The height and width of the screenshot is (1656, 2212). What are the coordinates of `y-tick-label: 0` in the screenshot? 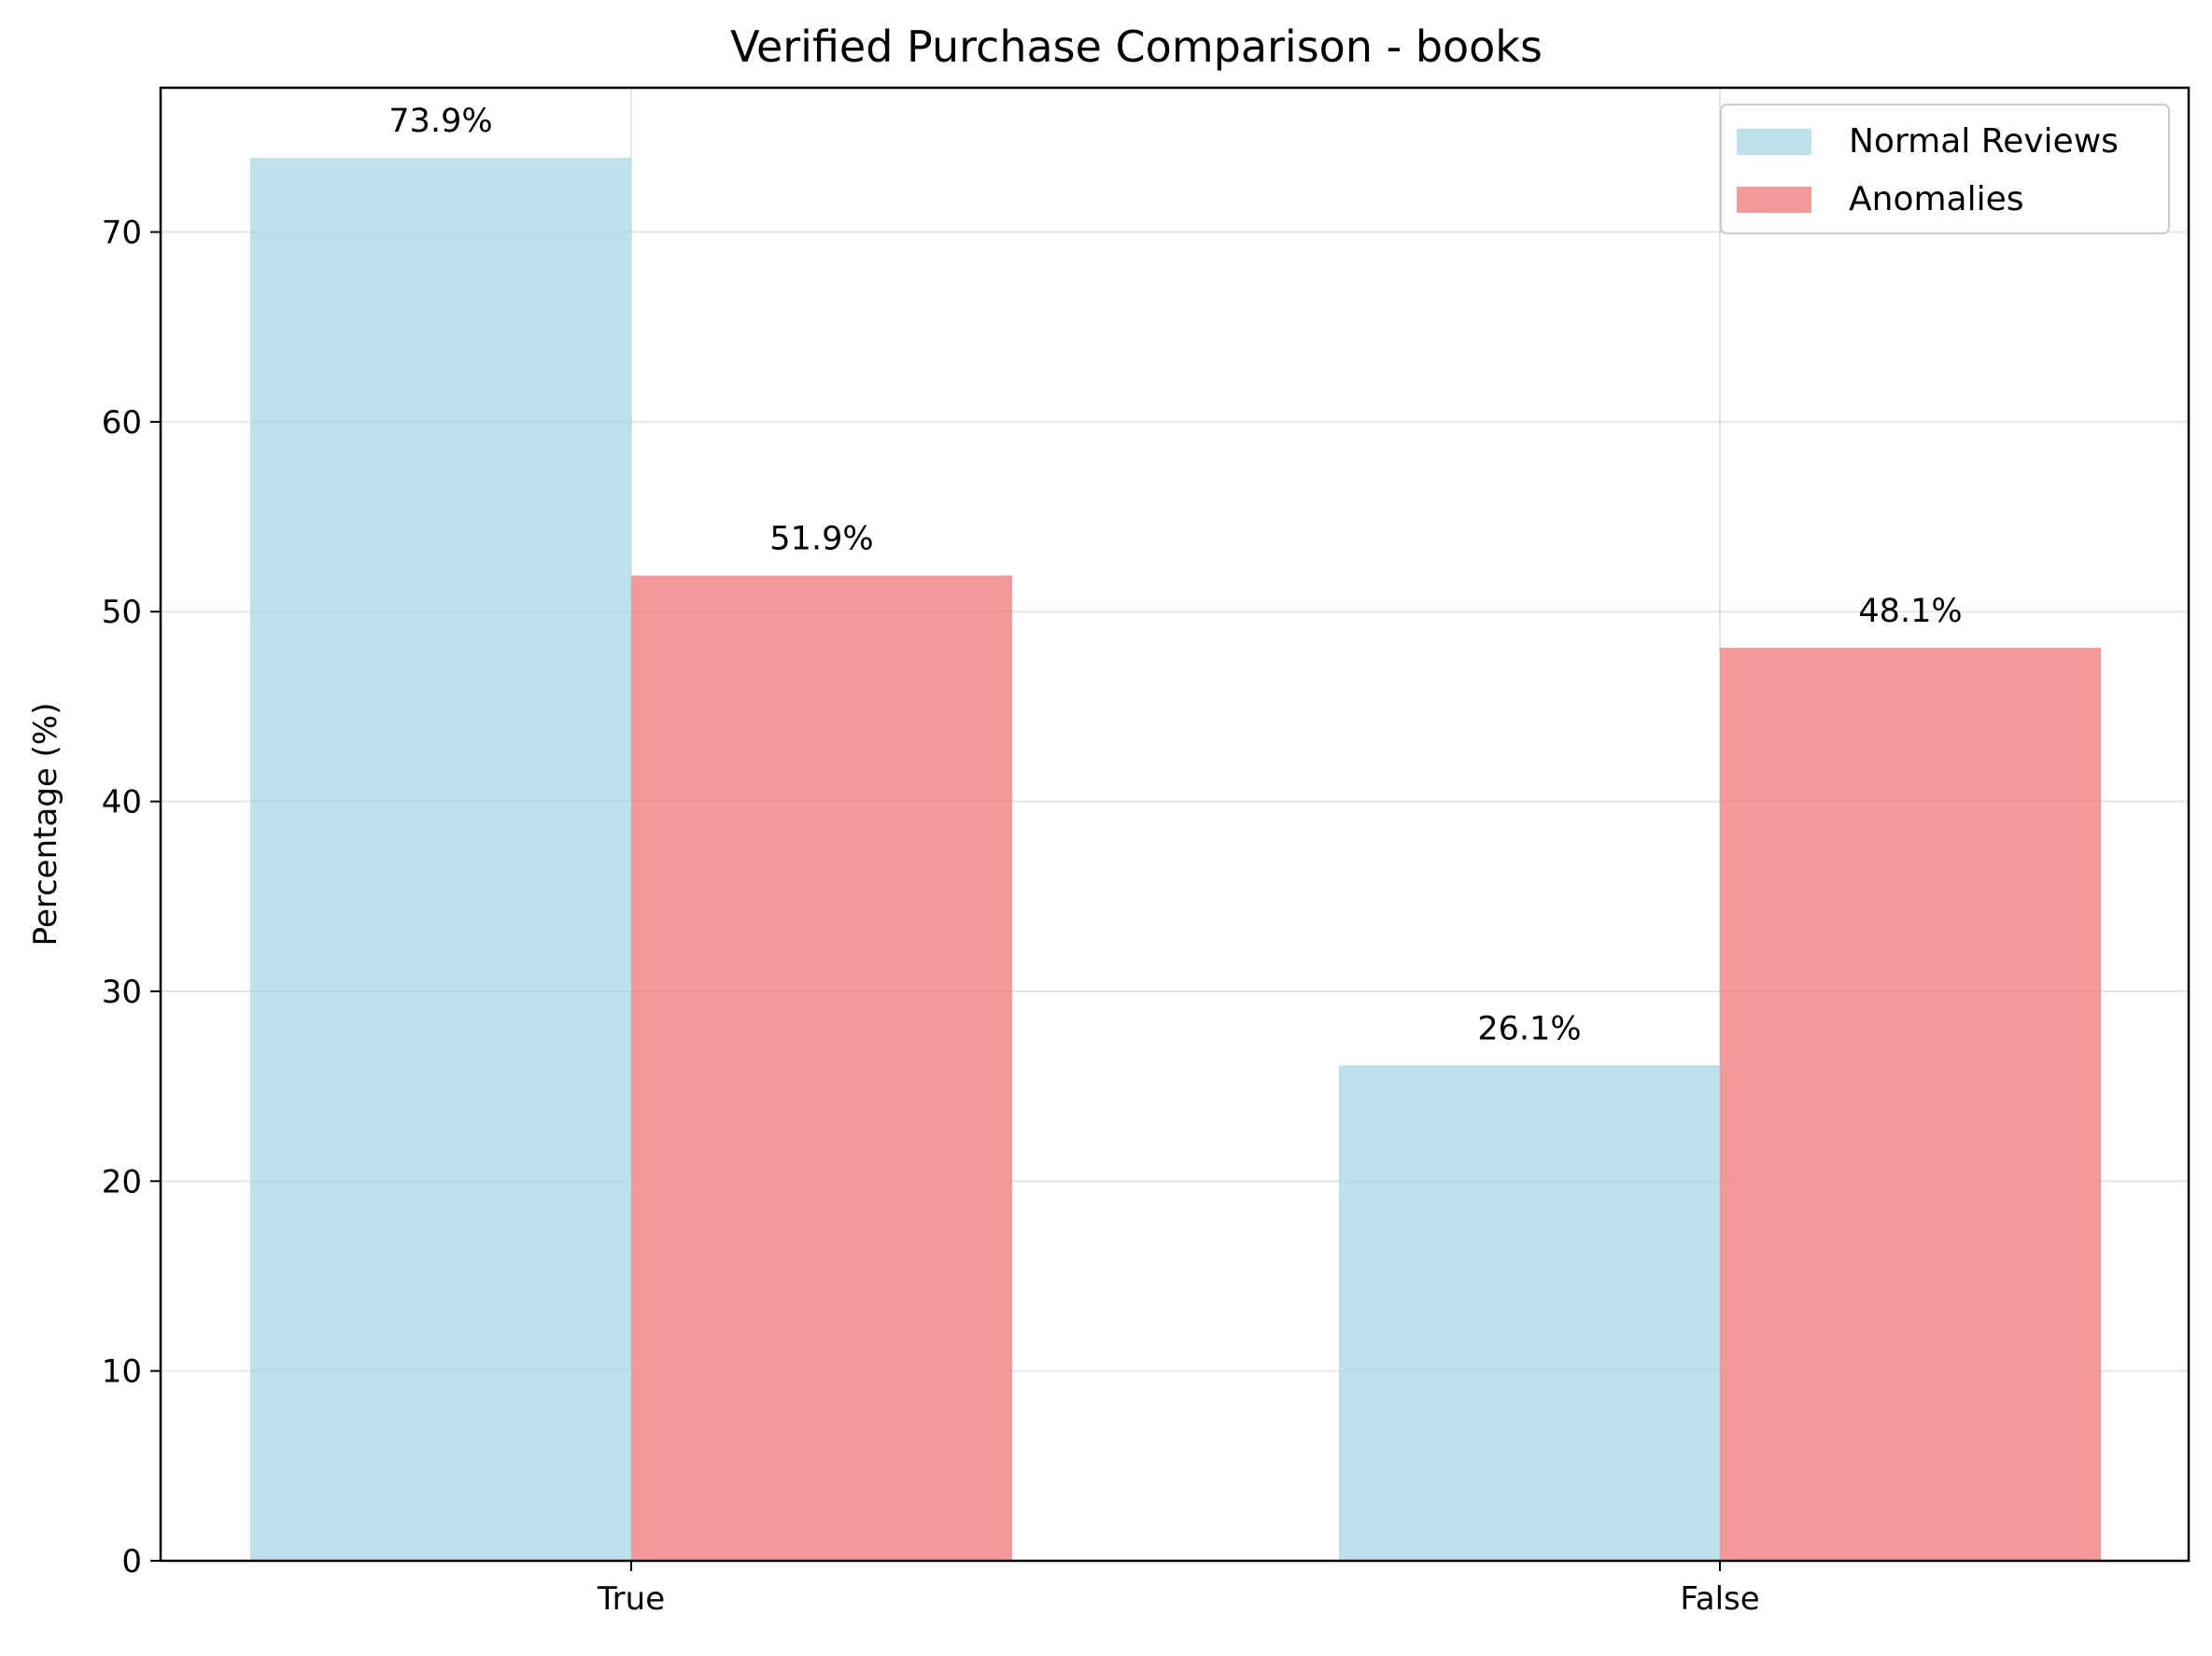 It's located at (131, 1562).